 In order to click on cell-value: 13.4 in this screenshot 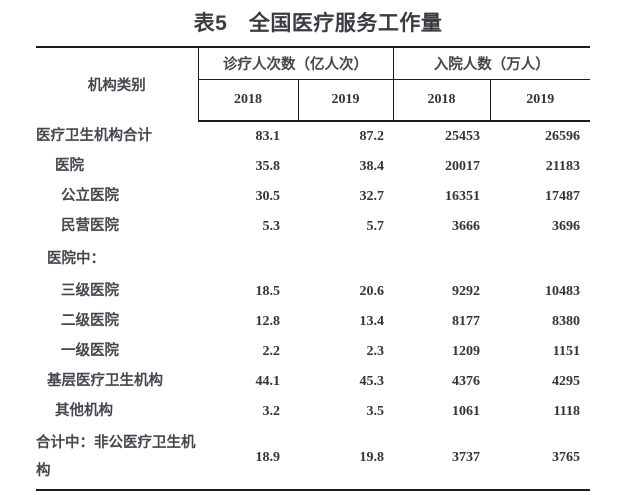, I will do `click(372, 321)`.